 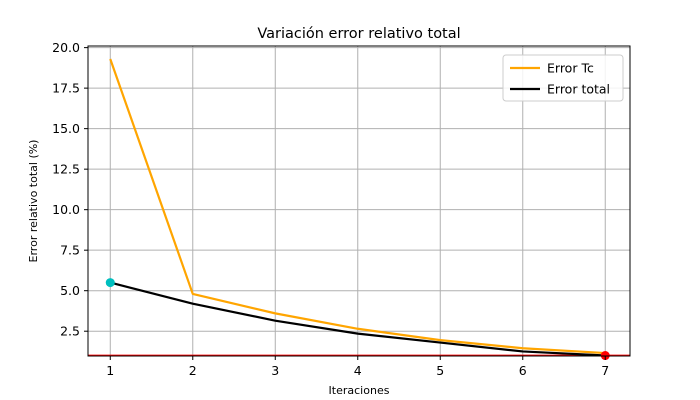 What do you see at coordinates (358, 370) in the screenshot?
I see `x-tick-label: 4` at bounding box center [358, 370].